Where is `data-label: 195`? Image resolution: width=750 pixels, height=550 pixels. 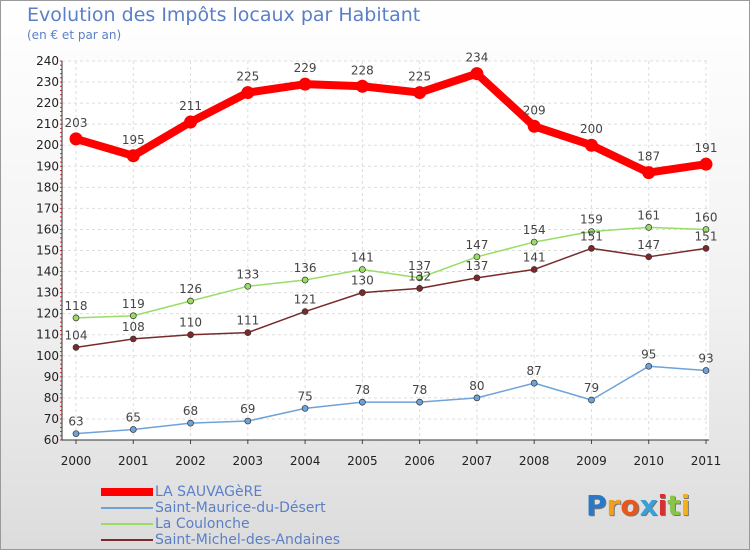 data-label: 195 is located at coordinates (133, 140).